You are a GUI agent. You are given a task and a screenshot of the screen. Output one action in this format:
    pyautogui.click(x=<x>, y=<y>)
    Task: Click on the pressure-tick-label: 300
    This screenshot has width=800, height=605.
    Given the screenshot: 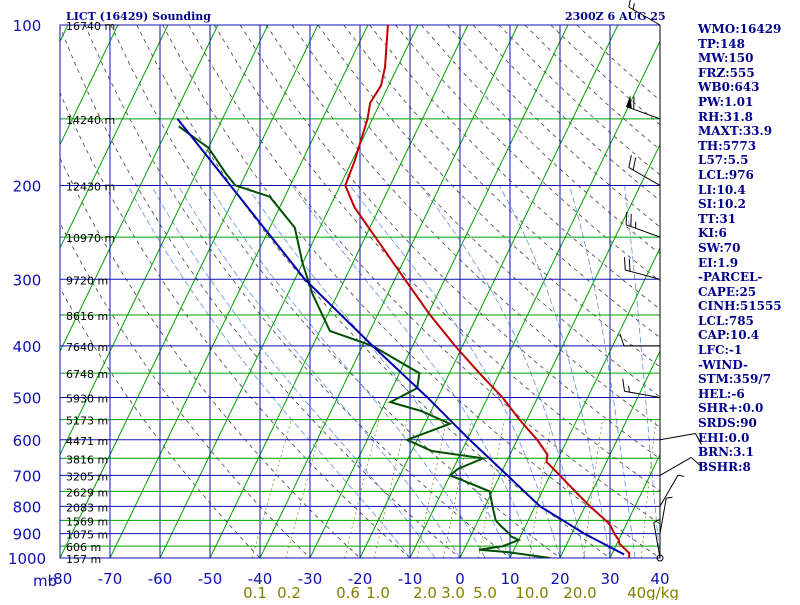 What is the action you would take?
    pyautogui.click(x=27, y=280)
    